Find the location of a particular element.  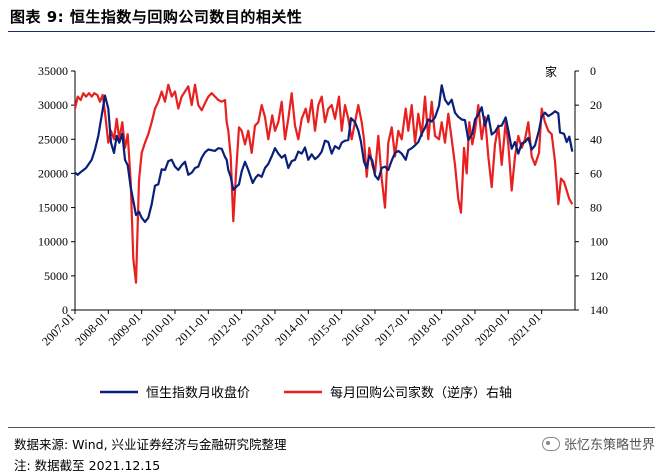

x-tick-label: 2017-01 is located at coordinates (391, 329).